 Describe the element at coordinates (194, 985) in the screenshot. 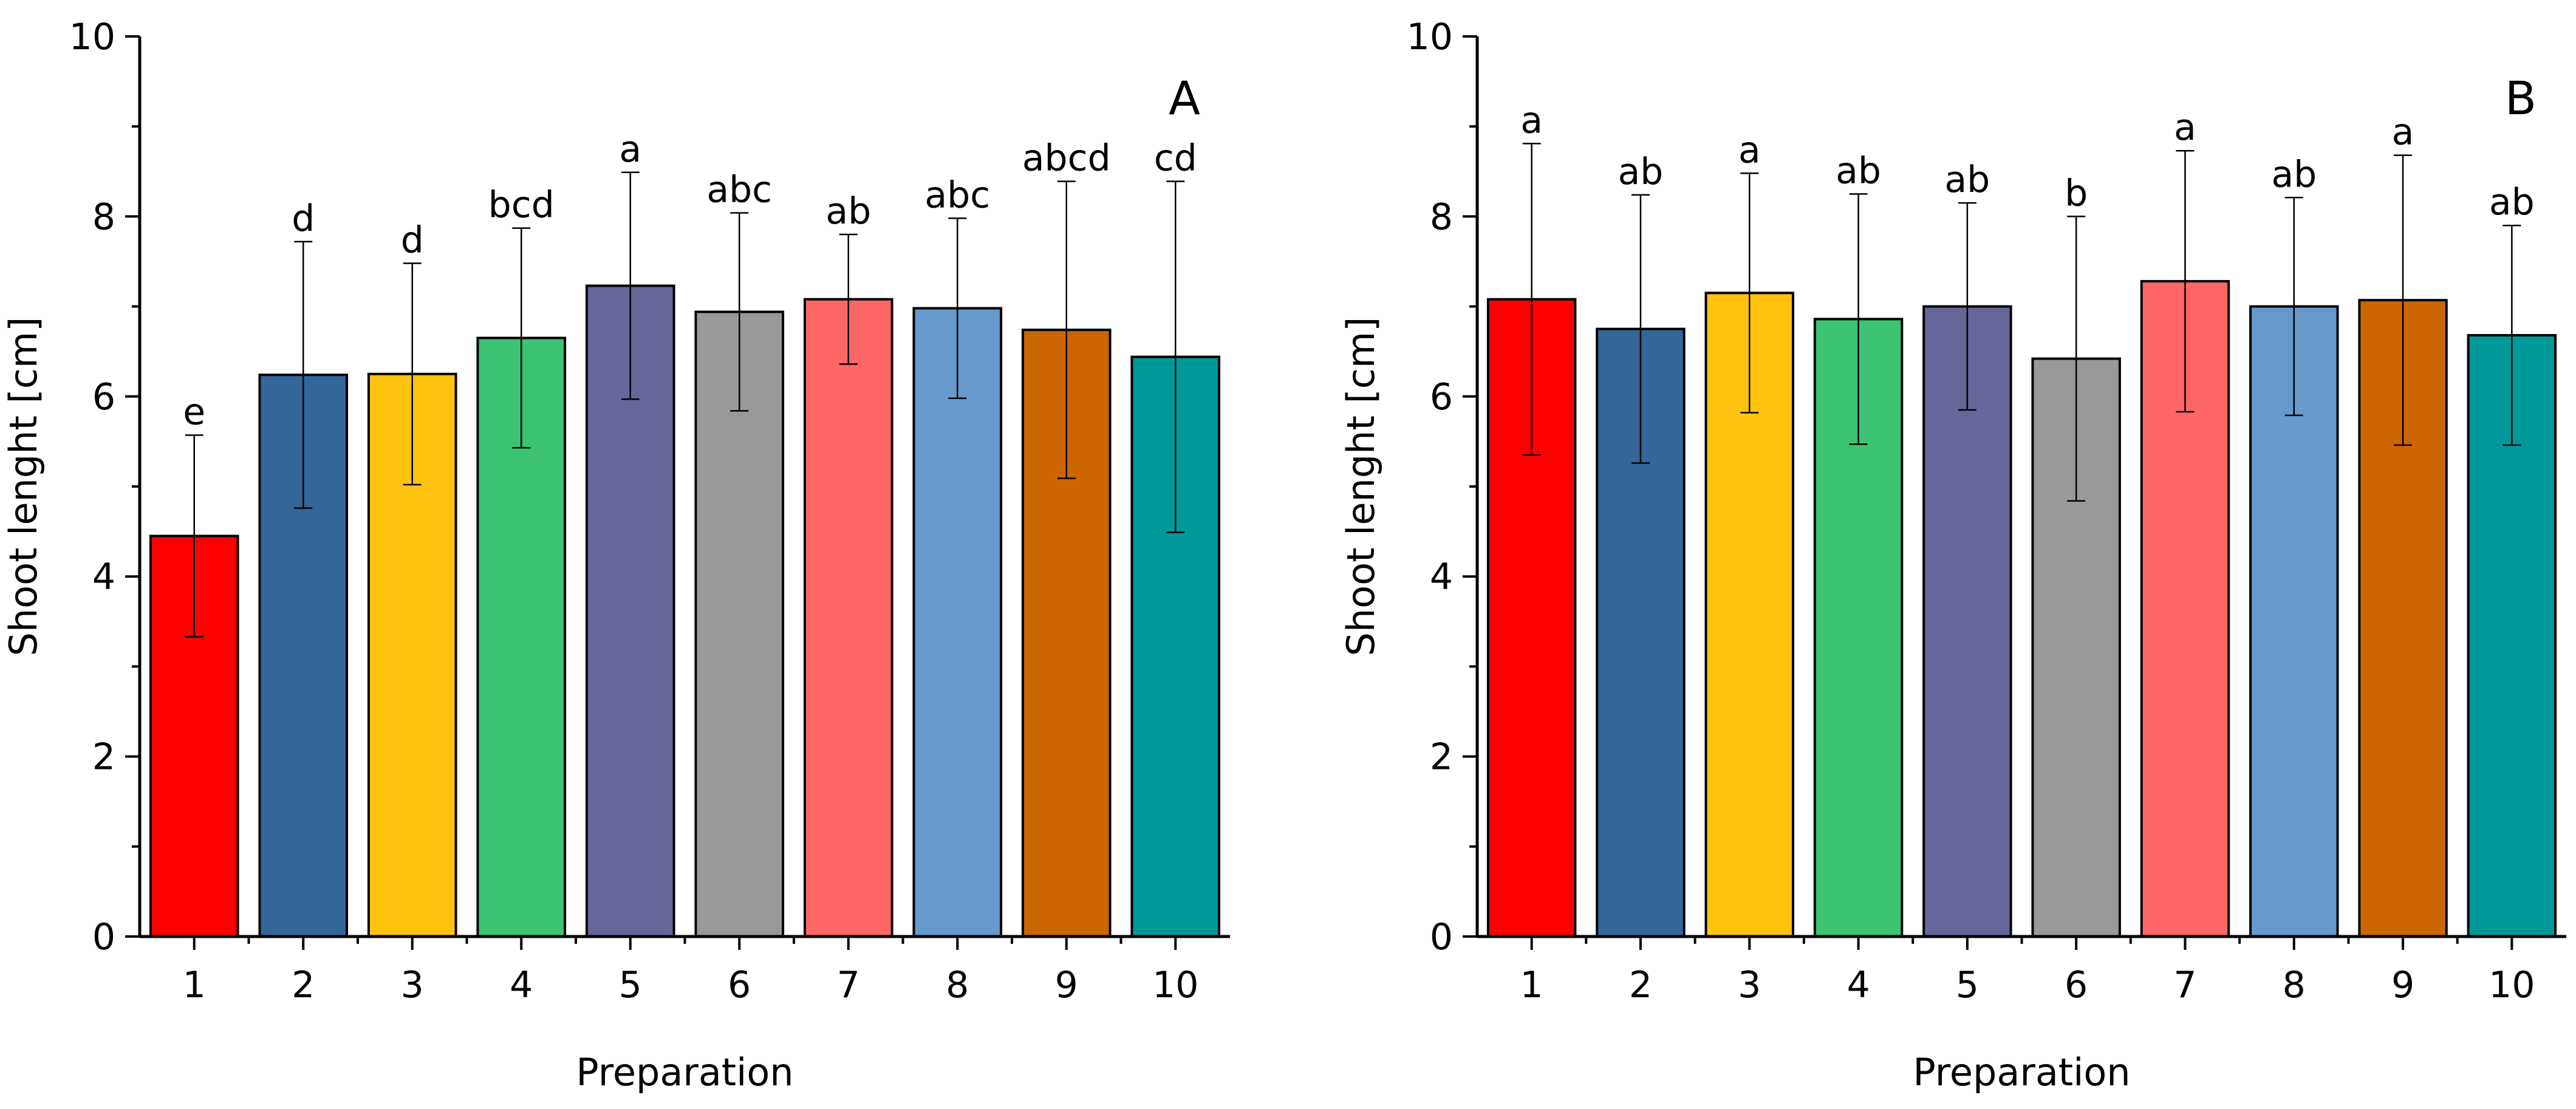

I see `x-tick-label-a-1: 1` at that location.